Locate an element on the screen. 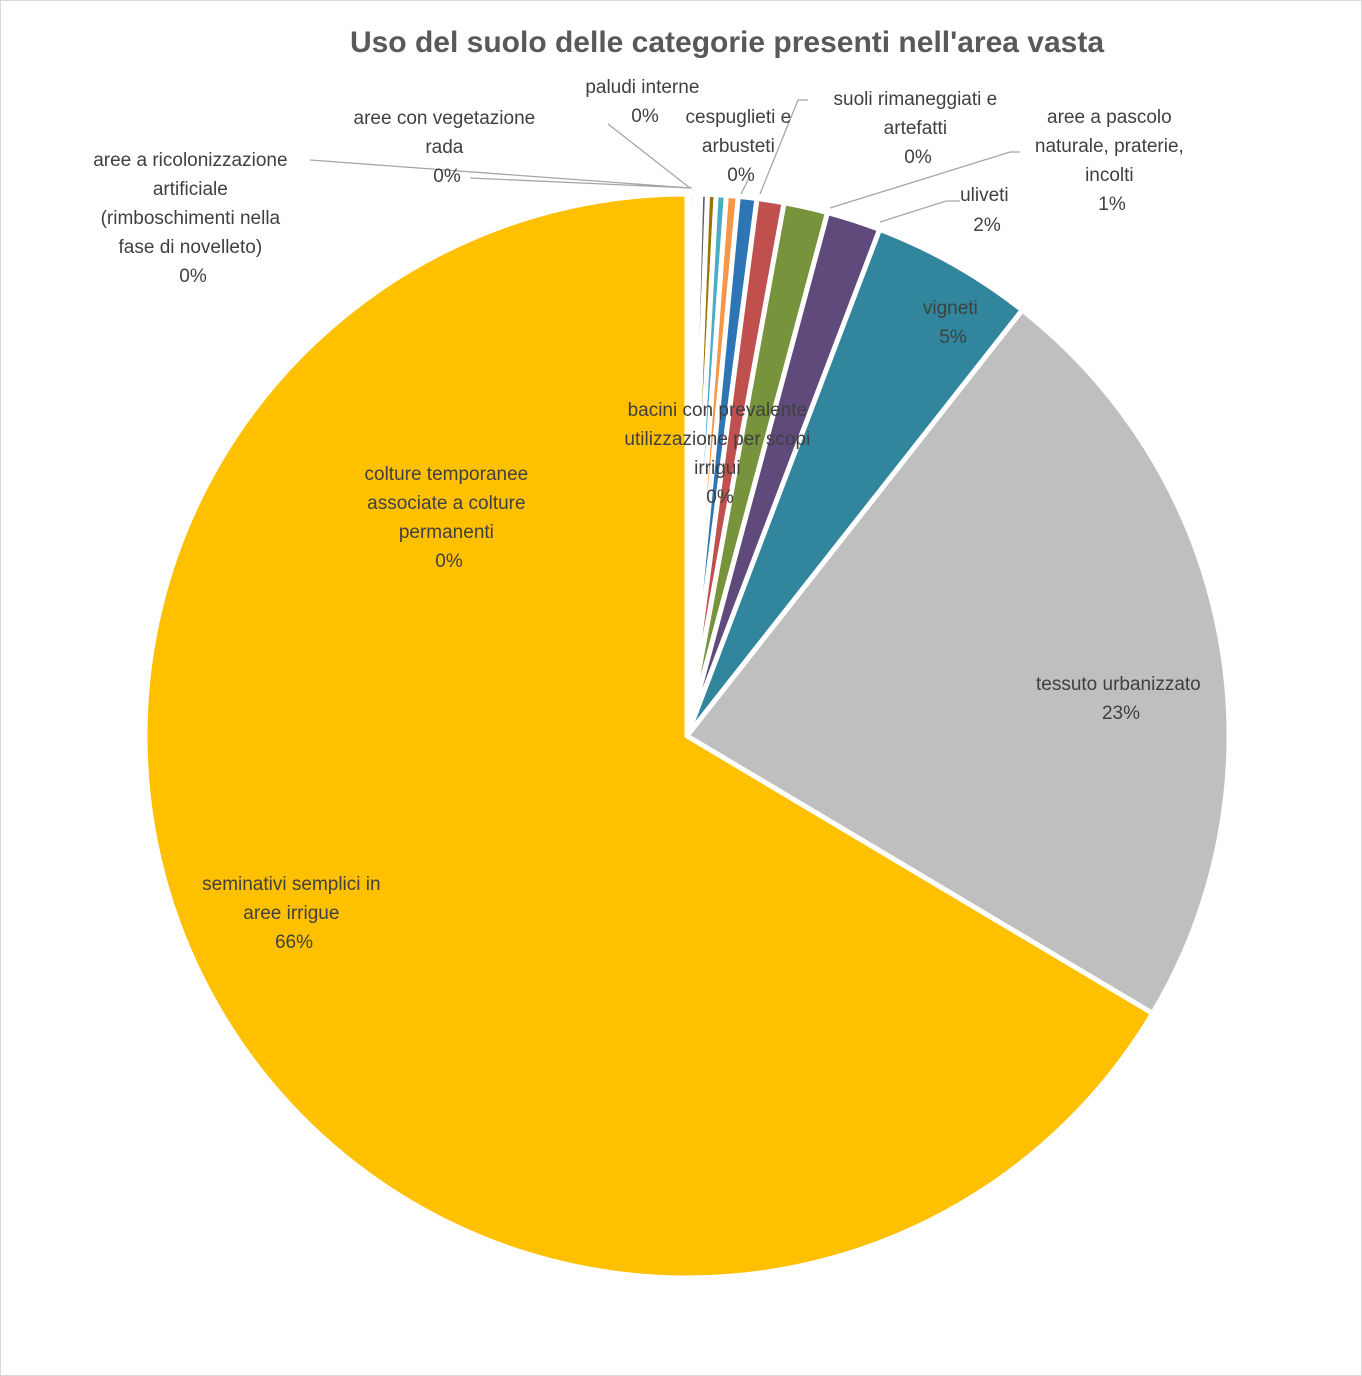 The height and width of the screenshot is (1376, 1362). leader-lines is located at coordinates (664, 161).